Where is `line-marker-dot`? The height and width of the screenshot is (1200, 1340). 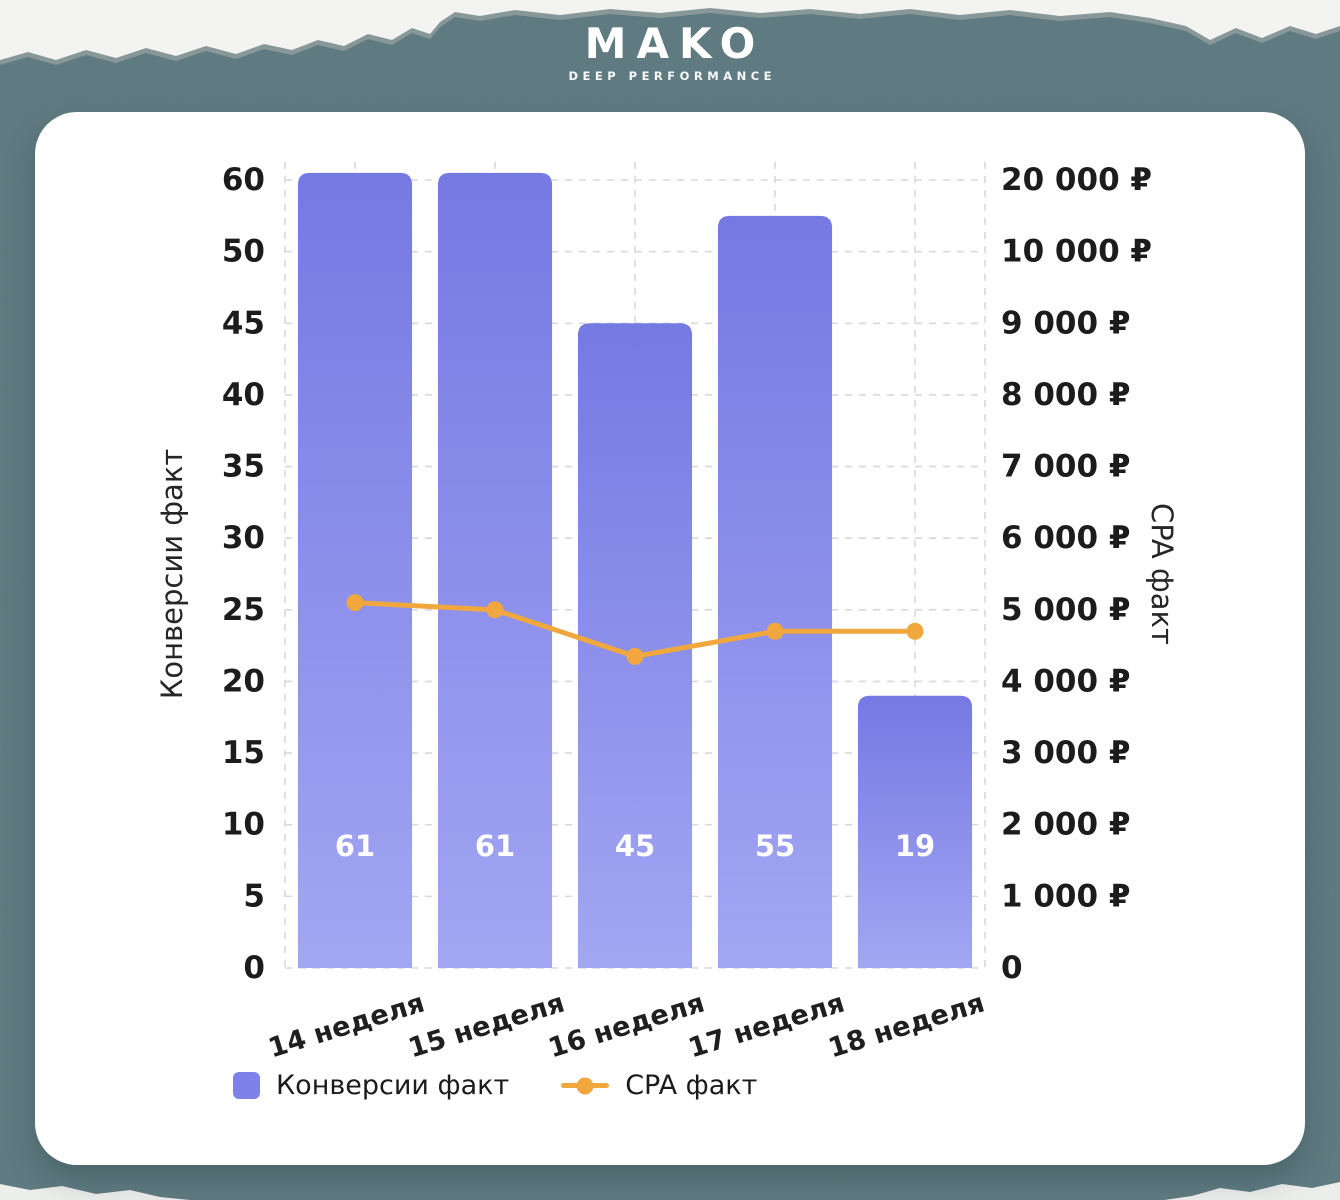 line-marker-dot is located at coordinates (585, 1085).